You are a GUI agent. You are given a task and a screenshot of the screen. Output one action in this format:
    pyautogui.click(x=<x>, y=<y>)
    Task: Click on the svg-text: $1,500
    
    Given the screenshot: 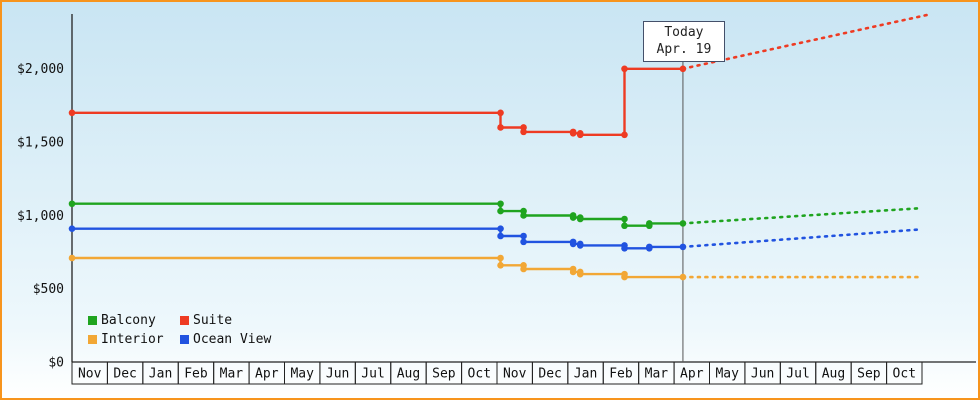 What is the action you would take?
    pyautogui.click(x=40, y=142)
    